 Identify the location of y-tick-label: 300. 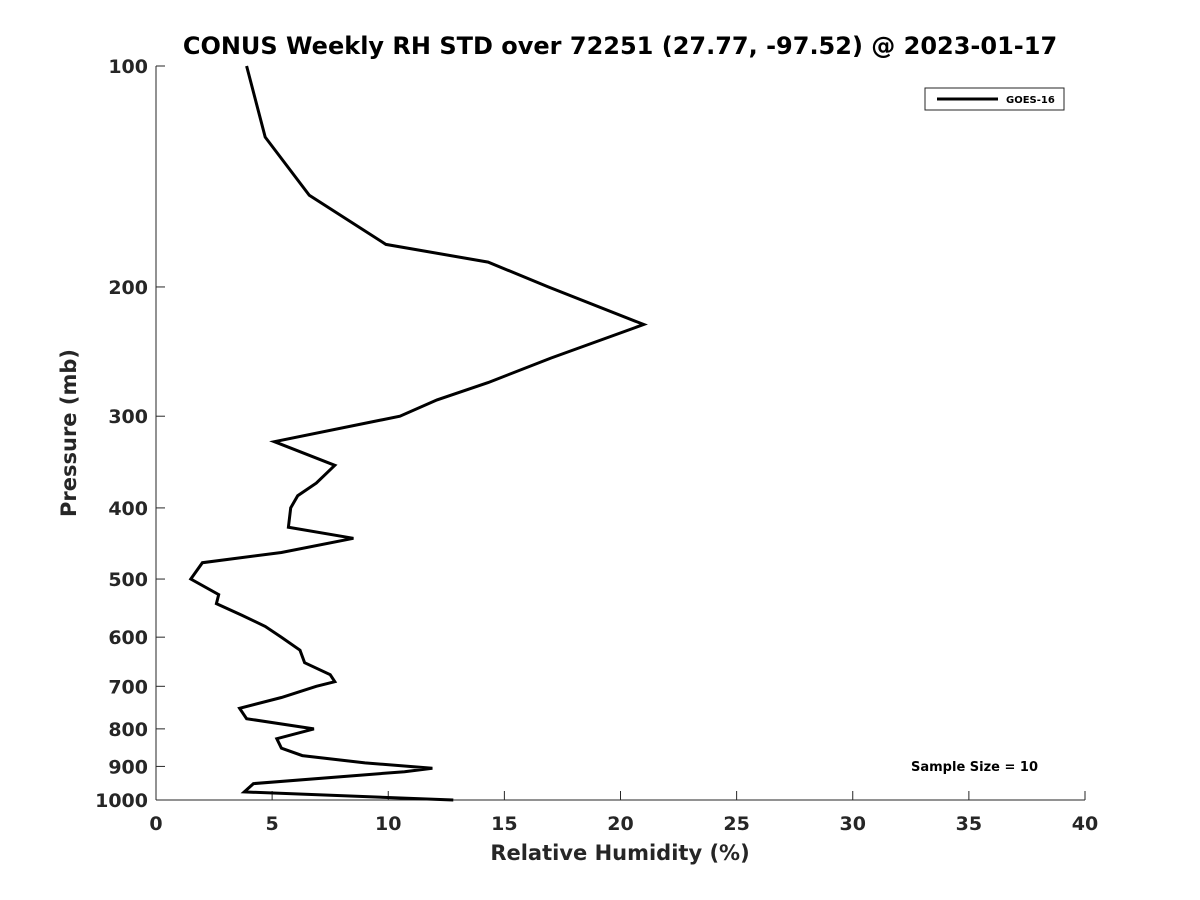
(128, 417).